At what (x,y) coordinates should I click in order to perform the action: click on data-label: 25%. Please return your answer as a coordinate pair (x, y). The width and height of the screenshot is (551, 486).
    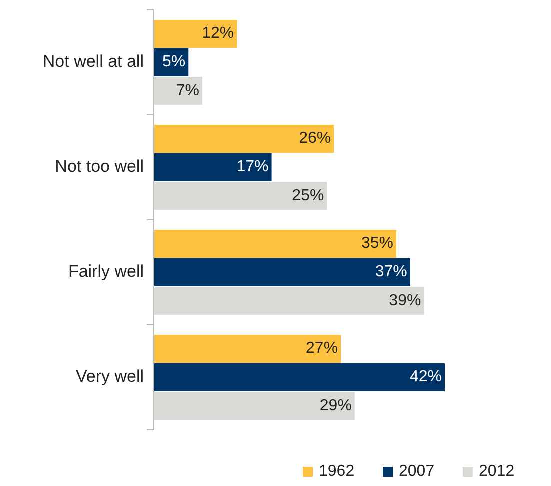
    Looking at the image, I should click on (308, 195).